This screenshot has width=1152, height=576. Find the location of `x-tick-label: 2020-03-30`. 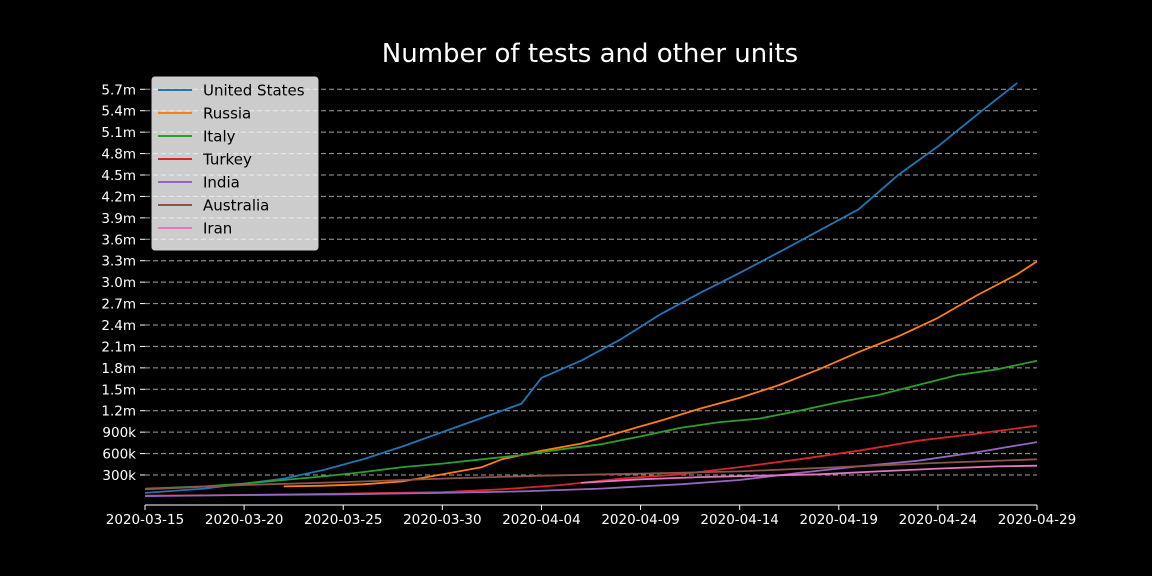

x-tick-label: 2020-03-30 is located at coordinates (442, 520).